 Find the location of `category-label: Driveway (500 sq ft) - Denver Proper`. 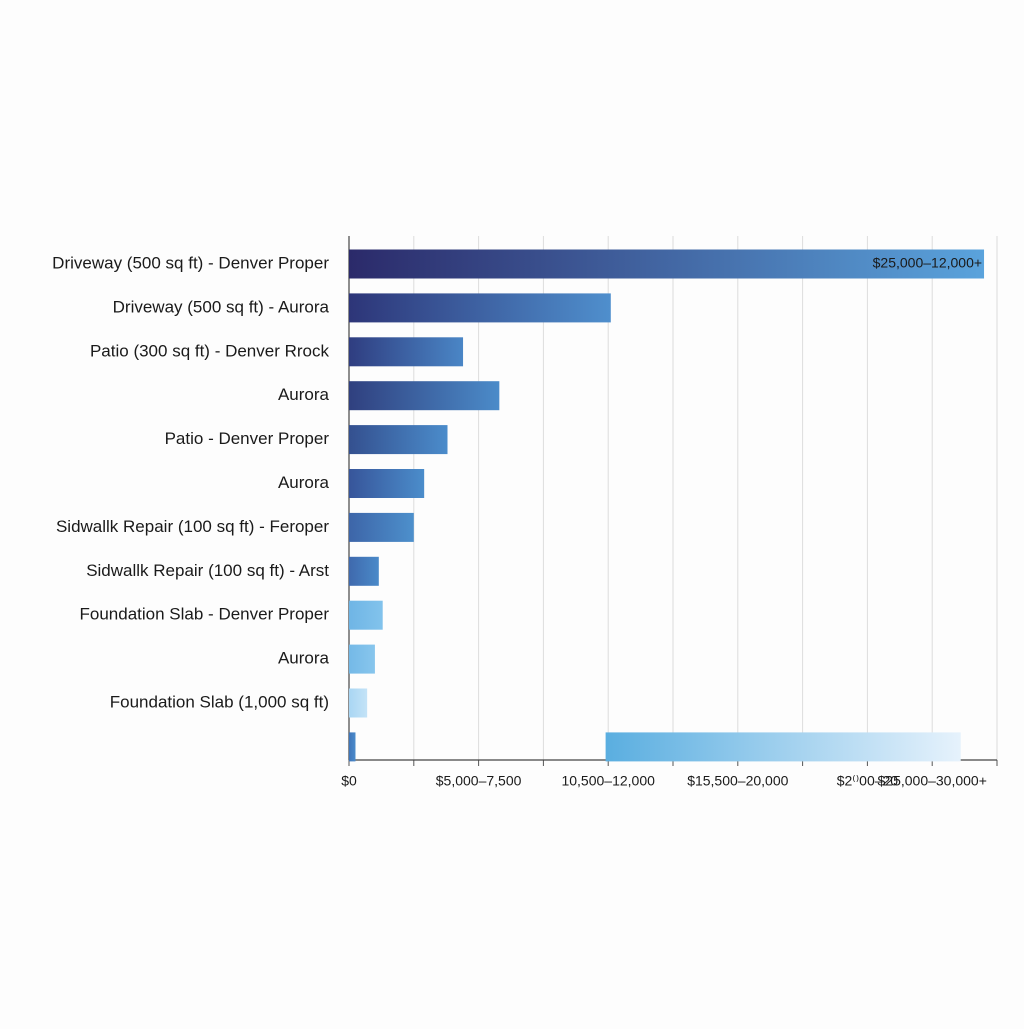

category-label: Driveway (500 sq ft) - Denver Proper is located at coordinates (190, 262).